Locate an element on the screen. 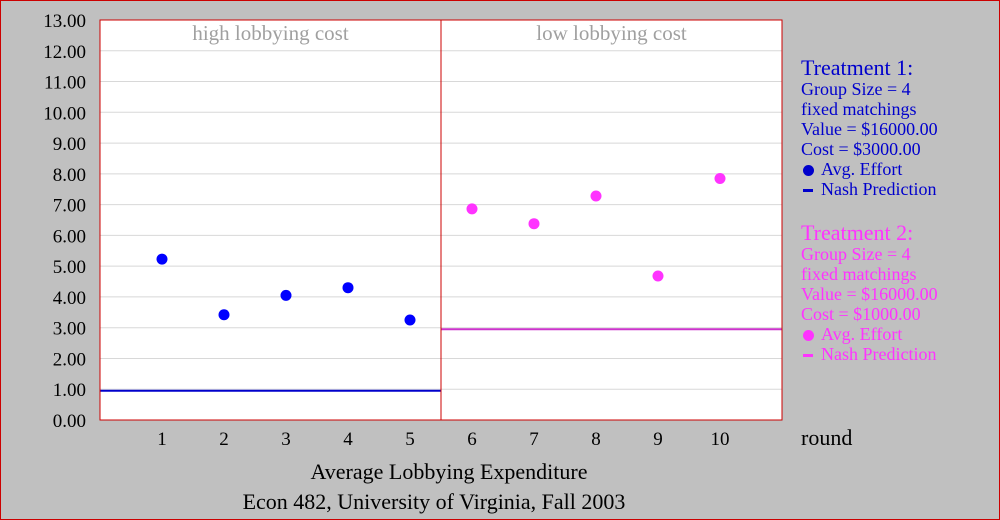 This screenshot has width=1000, height=520. nash-prediction-lines is located at coordinates (441, 360).